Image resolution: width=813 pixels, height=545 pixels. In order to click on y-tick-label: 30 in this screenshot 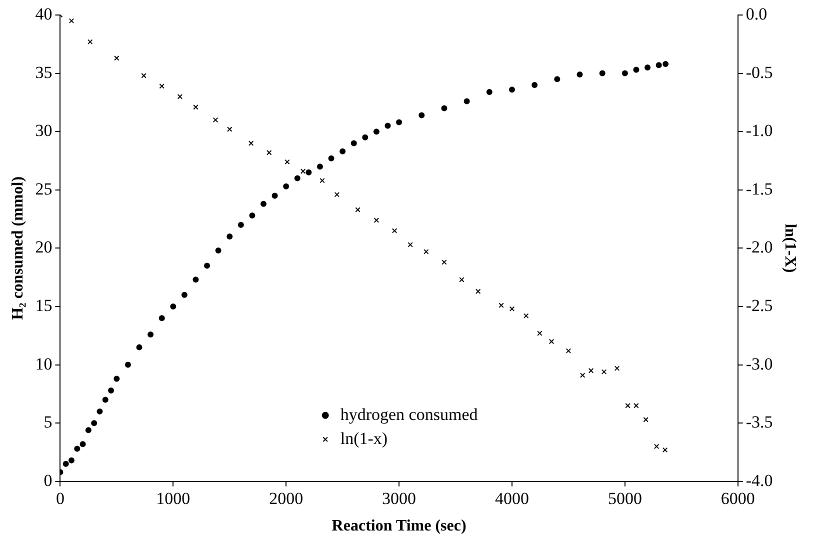, I will do `click(43, 130)`.